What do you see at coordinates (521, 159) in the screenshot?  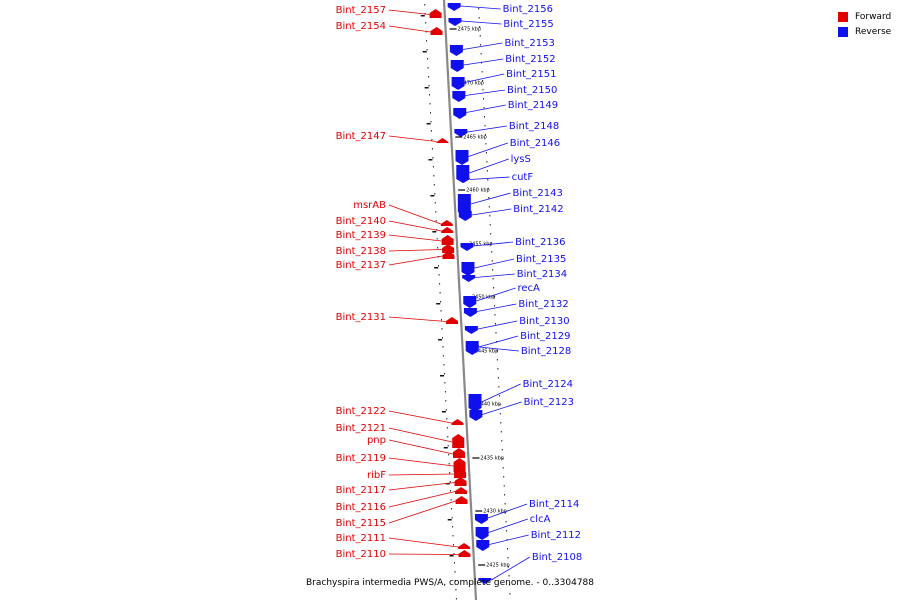 I see `reverse-gene-label: lysS` at bounding box center [521, 159].